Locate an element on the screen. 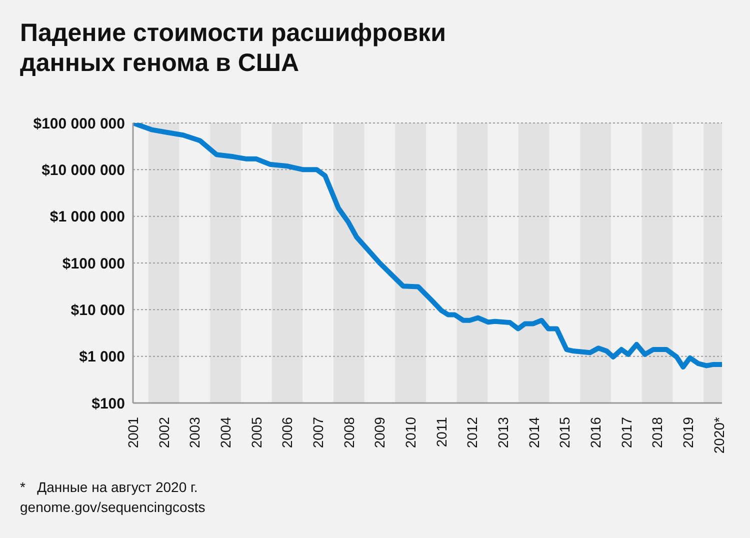  x-tick-label: 2001 is located at coordinates (133, 432).